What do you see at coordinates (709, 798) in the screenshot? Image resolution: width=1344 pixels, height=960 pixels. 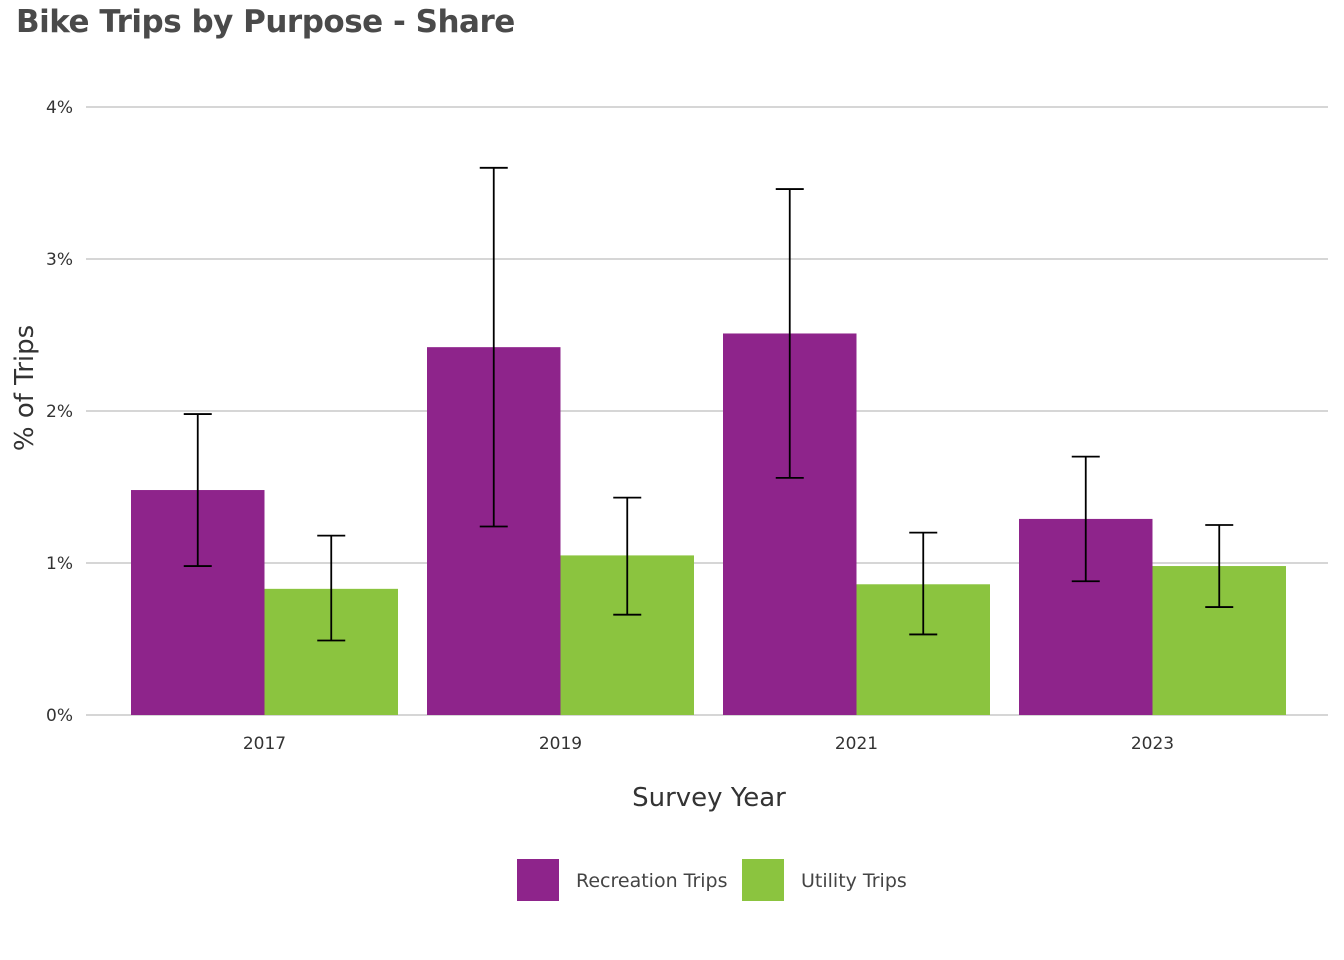 I see `x-axis-title: Survey Year` at bounding box center [709, 798].